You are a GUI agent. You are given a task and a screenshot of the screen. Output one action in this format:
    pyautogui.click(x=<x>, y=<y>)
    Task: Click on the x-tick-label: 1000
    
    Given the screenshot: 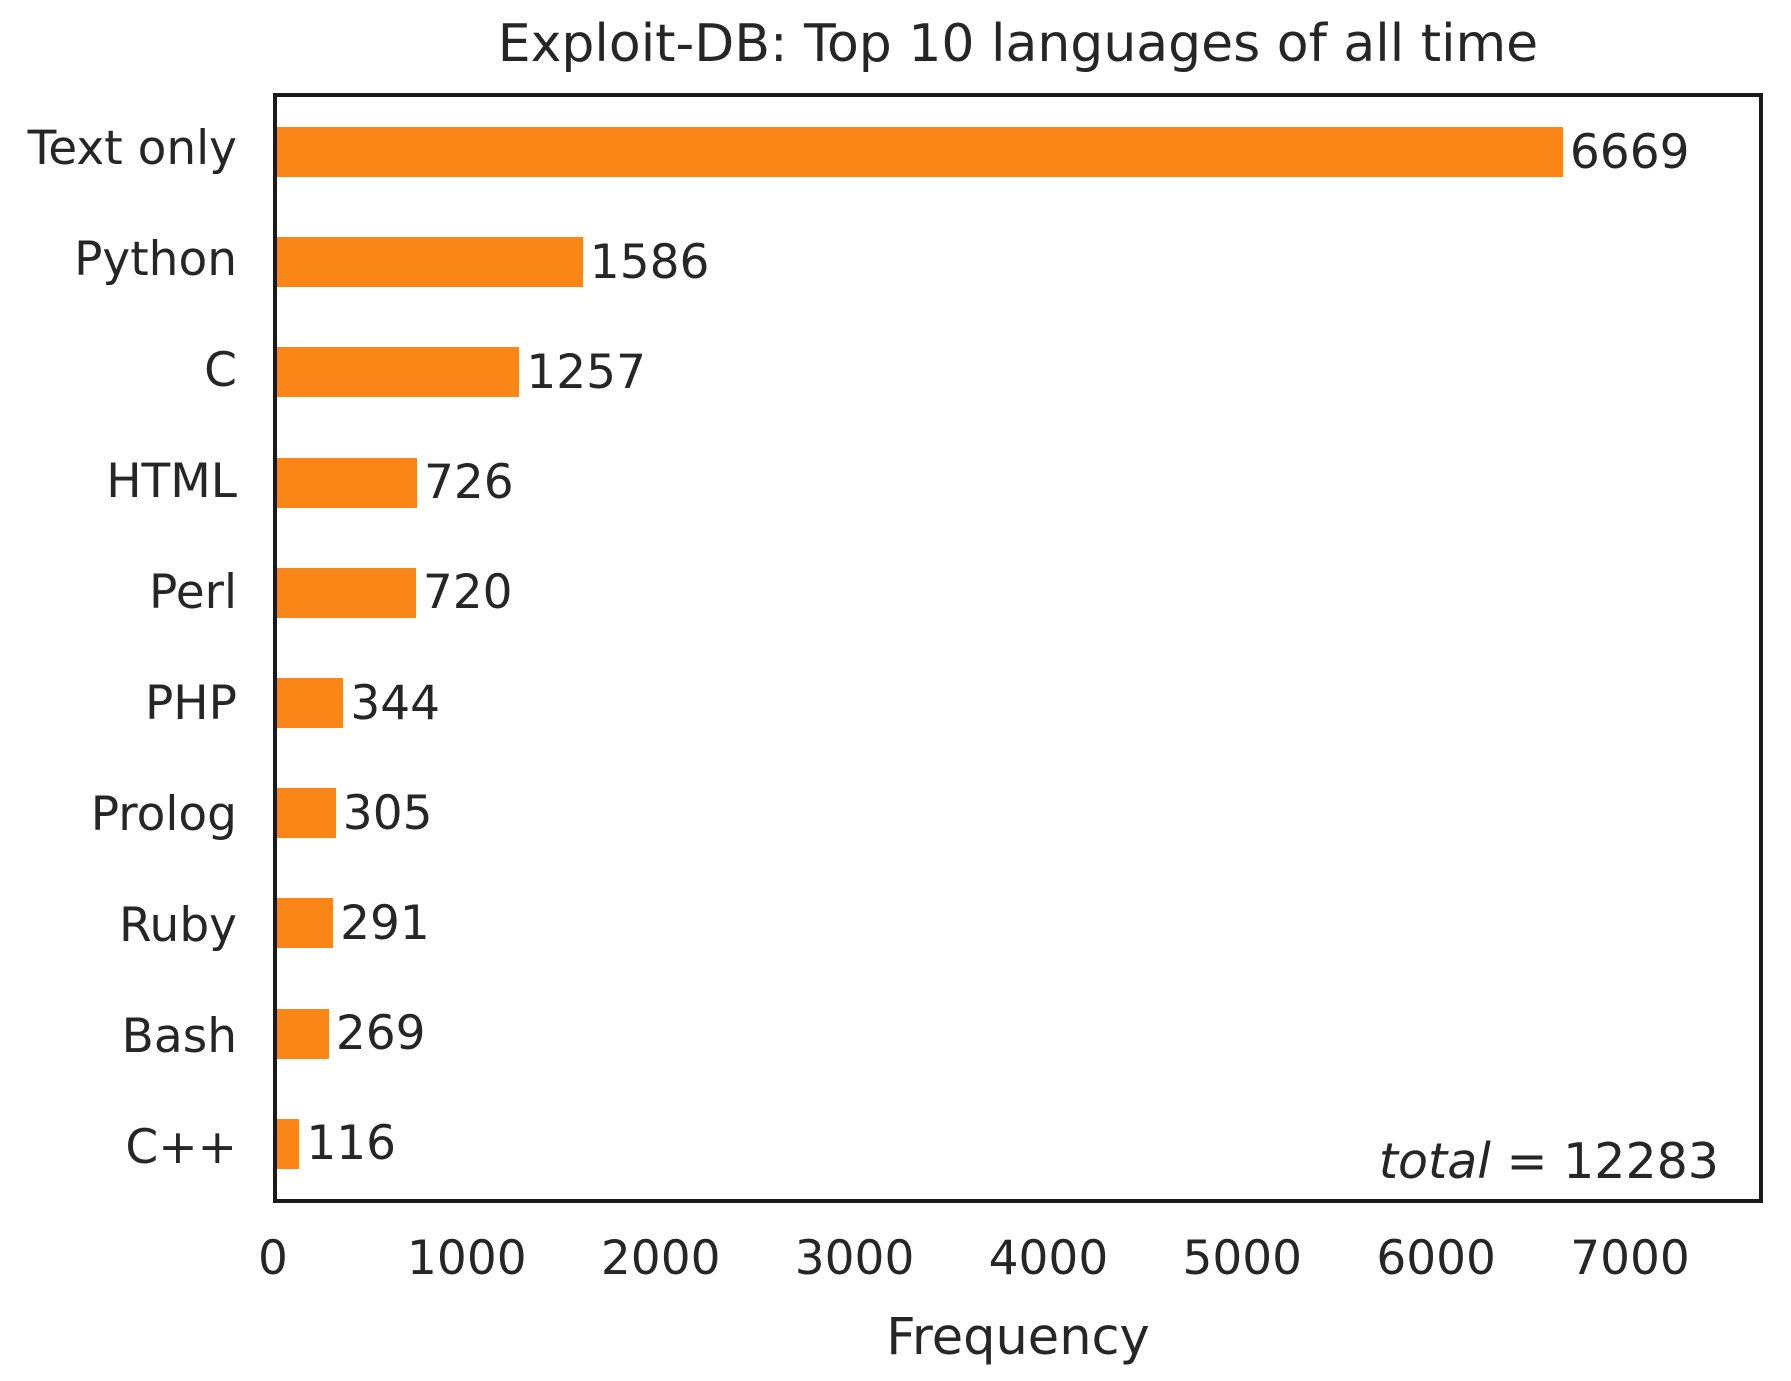 What is the action you would take?
    pyautogui.click(x=467, y=1258)
    